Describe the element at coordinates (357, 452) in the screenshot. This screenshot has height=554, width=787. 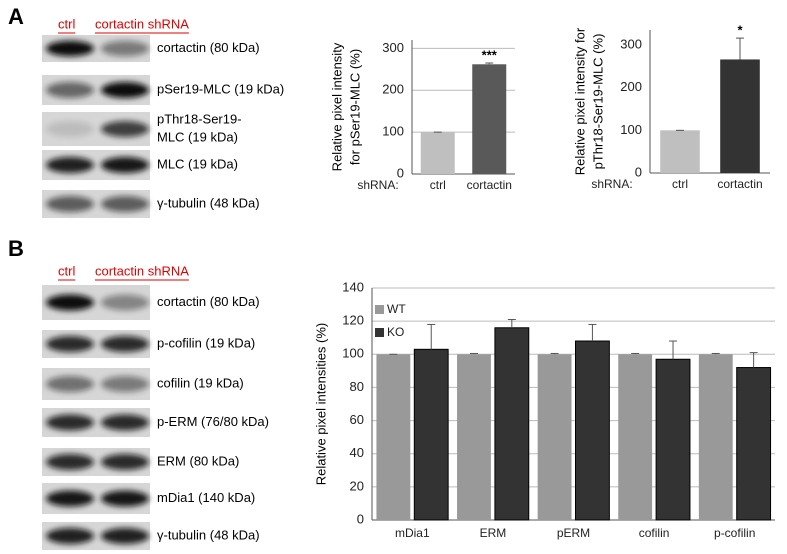
I see `y-tick-label: 40` at that location.